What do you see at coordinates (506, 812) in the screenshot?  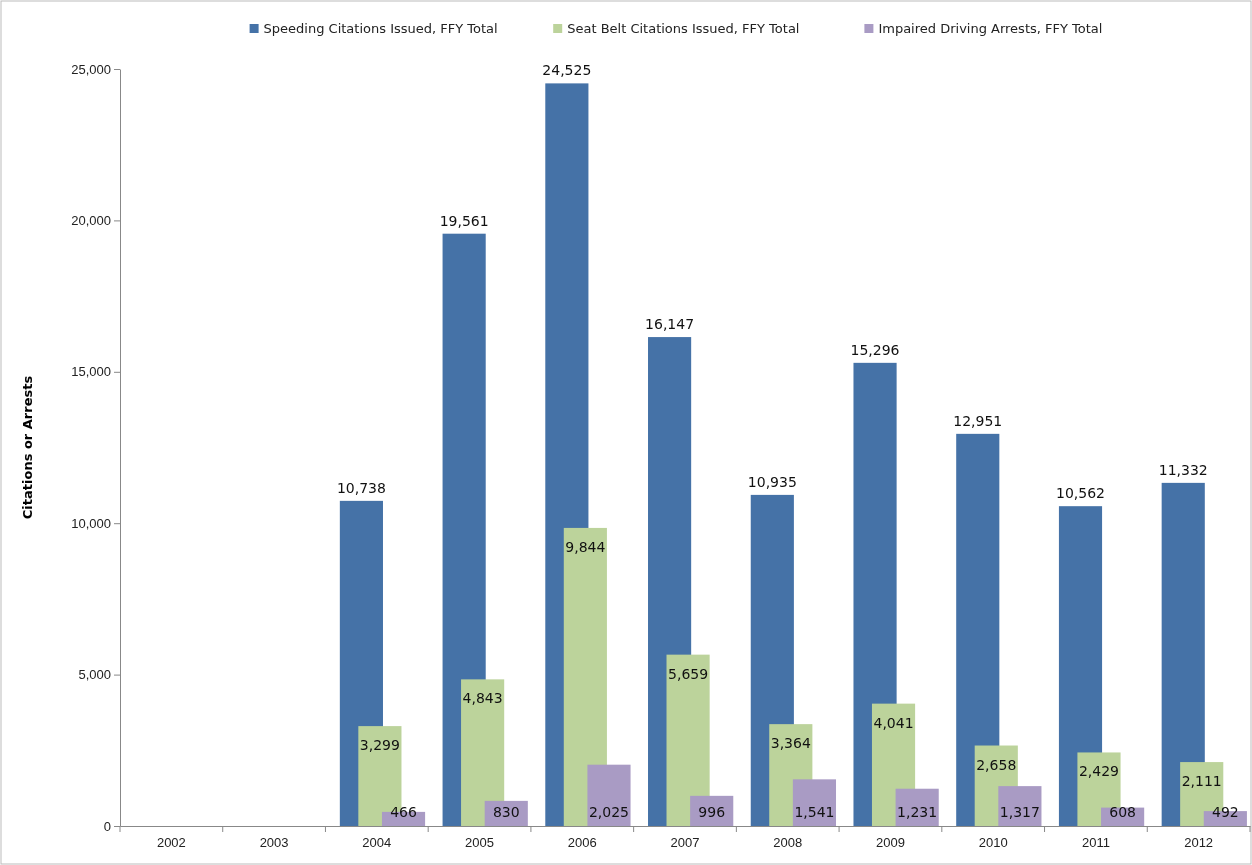 I see `data-label: 830` at bounding box center [506, 812].